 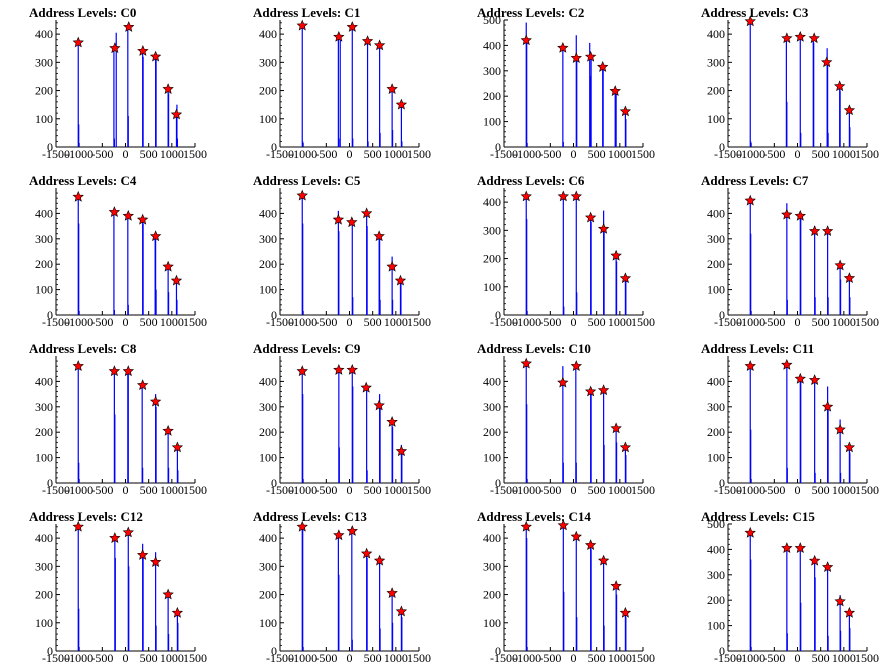 I want to click on chart-title: Address Levels: C7, so click(x=755, y=180).